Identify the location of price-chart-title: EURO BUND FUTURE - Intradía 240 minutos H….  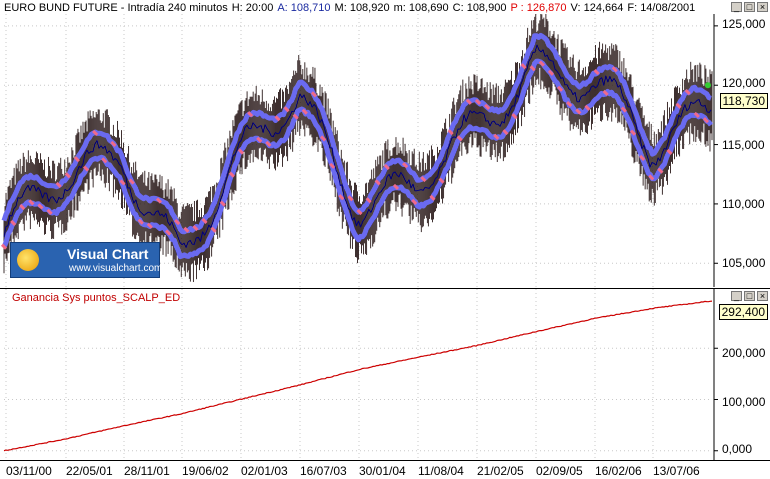
(352, 8).